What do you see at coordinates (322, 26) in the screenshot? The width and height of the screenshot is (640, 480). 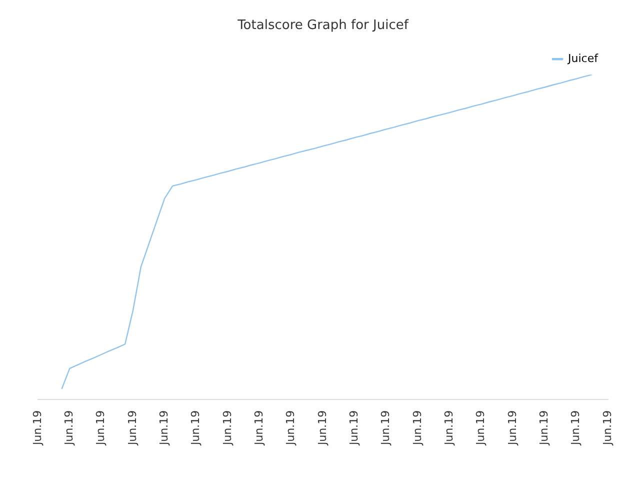 I see `chart-title: Totalscore Graph for Juicef` at bounding box center [322, 26].